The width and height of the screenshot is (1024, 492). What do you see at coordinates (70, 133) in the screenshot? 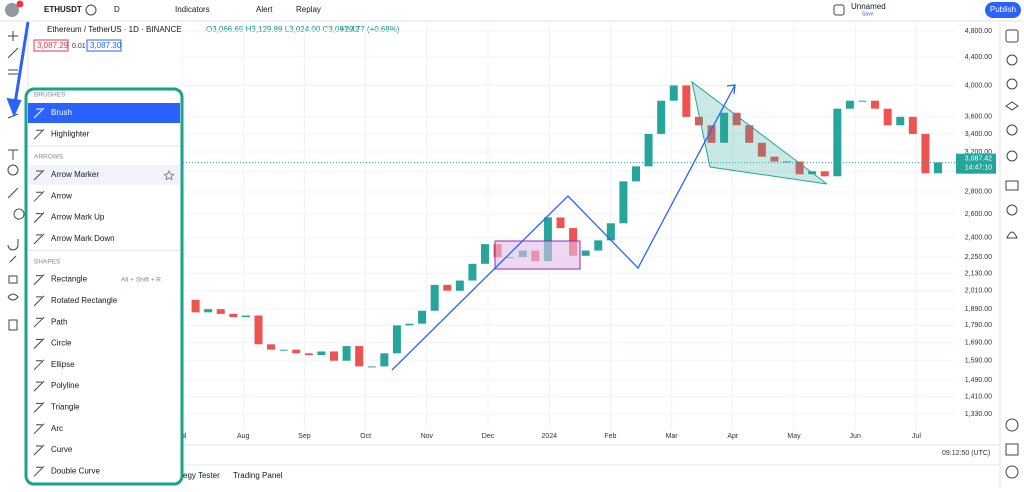
I see `tool-item: Highlighter` at bounding box center [70, 133].